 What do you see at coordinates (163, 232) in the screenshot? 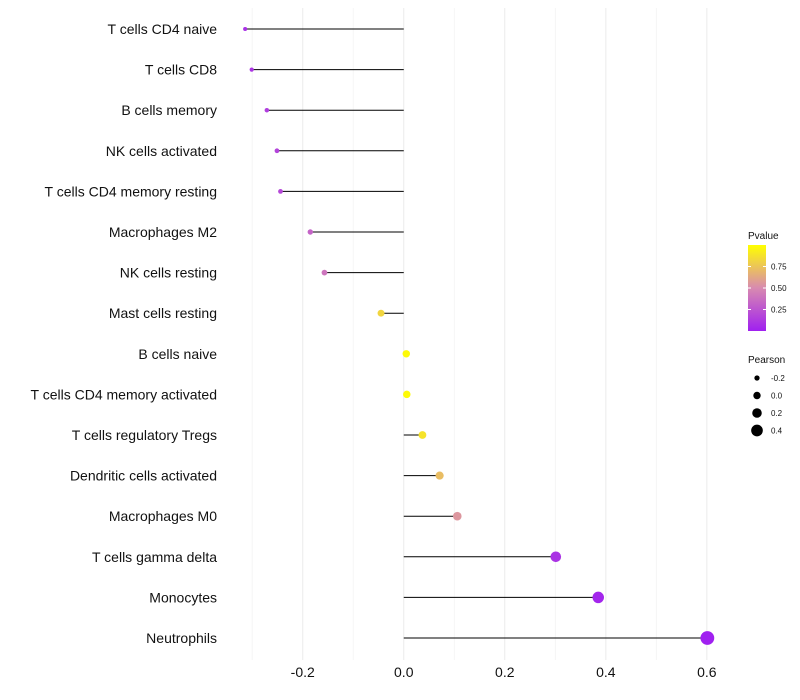
I see `category-label: Macrophages M2` at bounding box center [163, 232].